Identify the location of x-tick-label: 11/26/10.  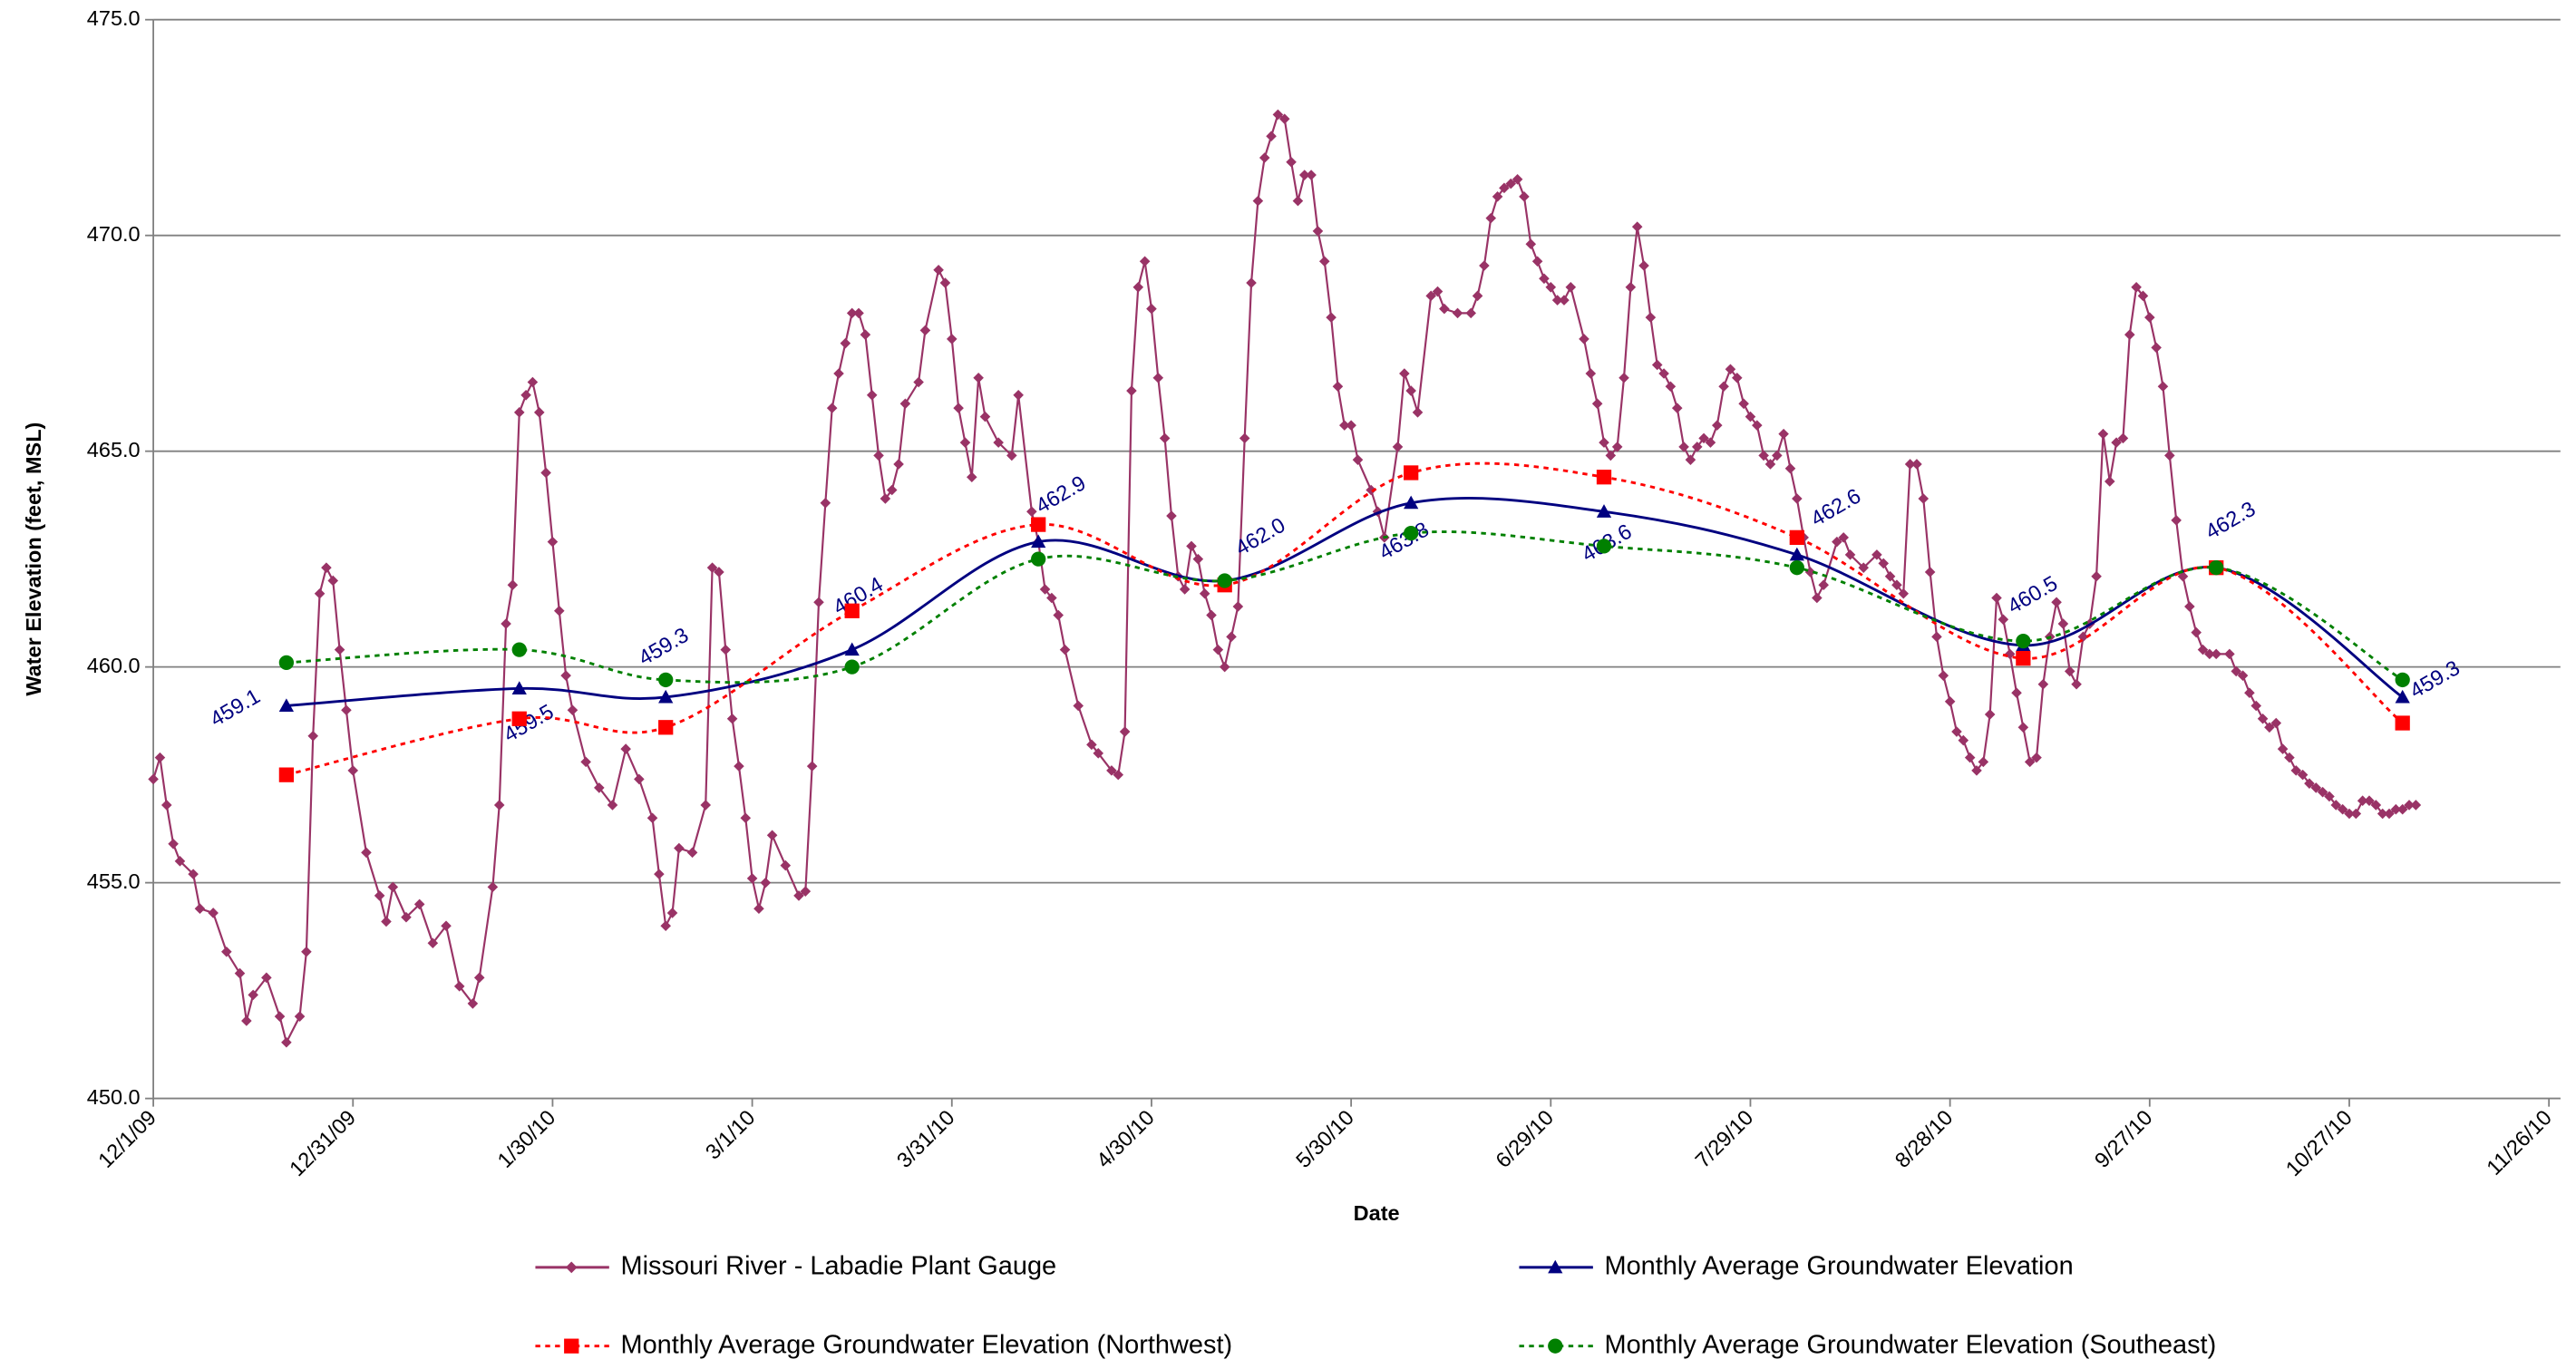
(2519, 1142).